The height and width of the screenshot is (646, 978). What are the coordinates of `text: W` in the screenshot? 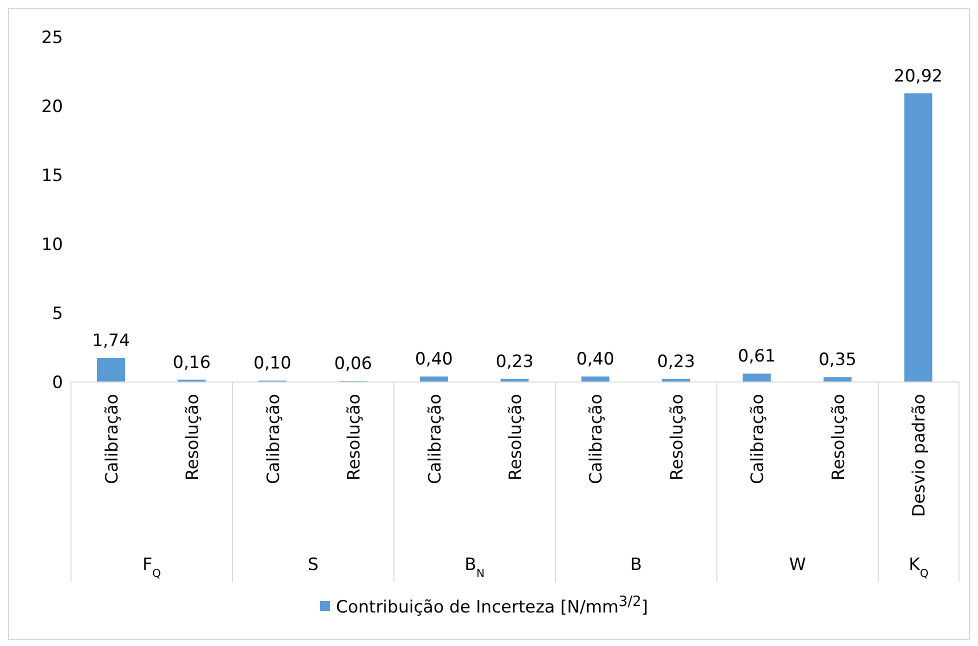 It's located at (797, 565).